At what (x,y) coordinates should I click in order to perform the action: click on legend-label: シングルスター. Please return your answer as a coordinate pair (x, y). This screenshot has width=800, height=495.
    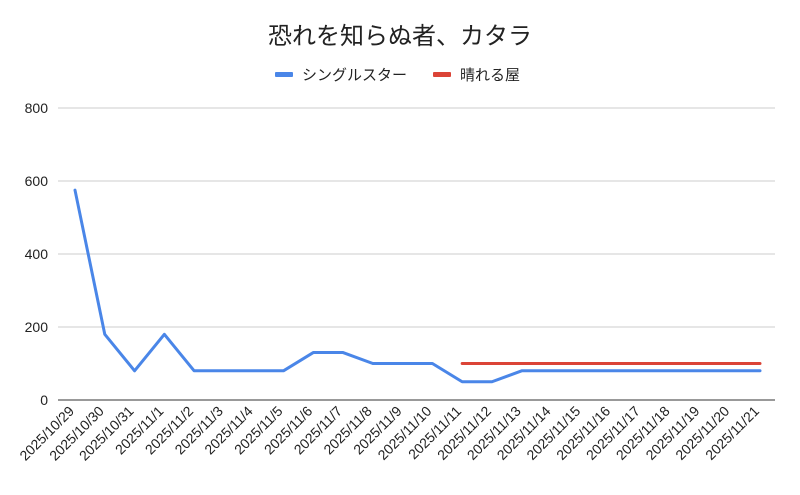
    Looking at the image, I should click on (354, 75).